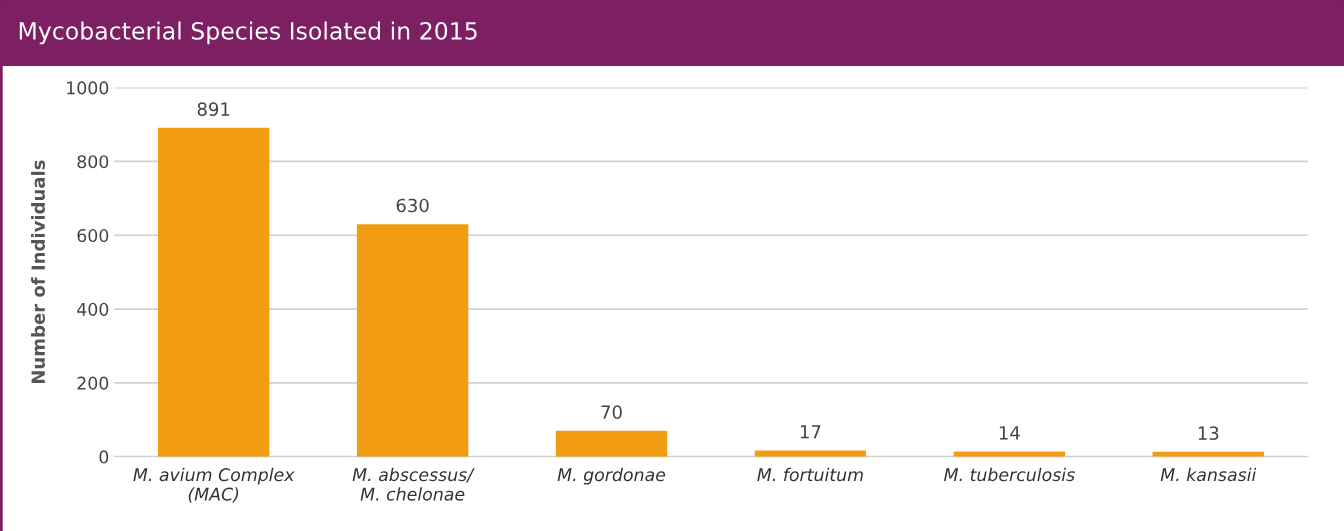  Describe the element at coordinates (88, 88) in the screenshot. I see `y-tick-label: 1000` at that location.